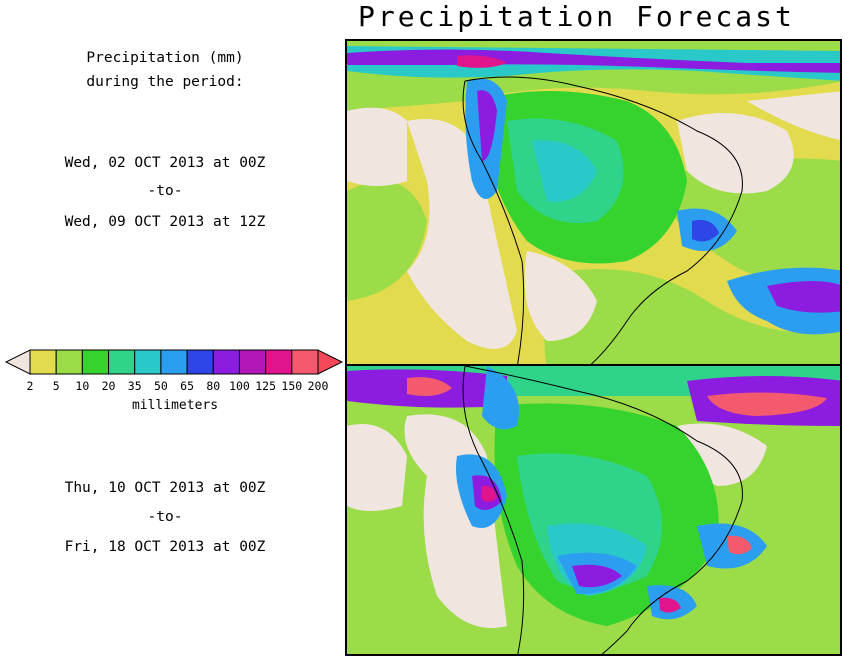  I want to click on period2-start: Thu, 10 OCT 2013 at 00Z, so click(165, 488).